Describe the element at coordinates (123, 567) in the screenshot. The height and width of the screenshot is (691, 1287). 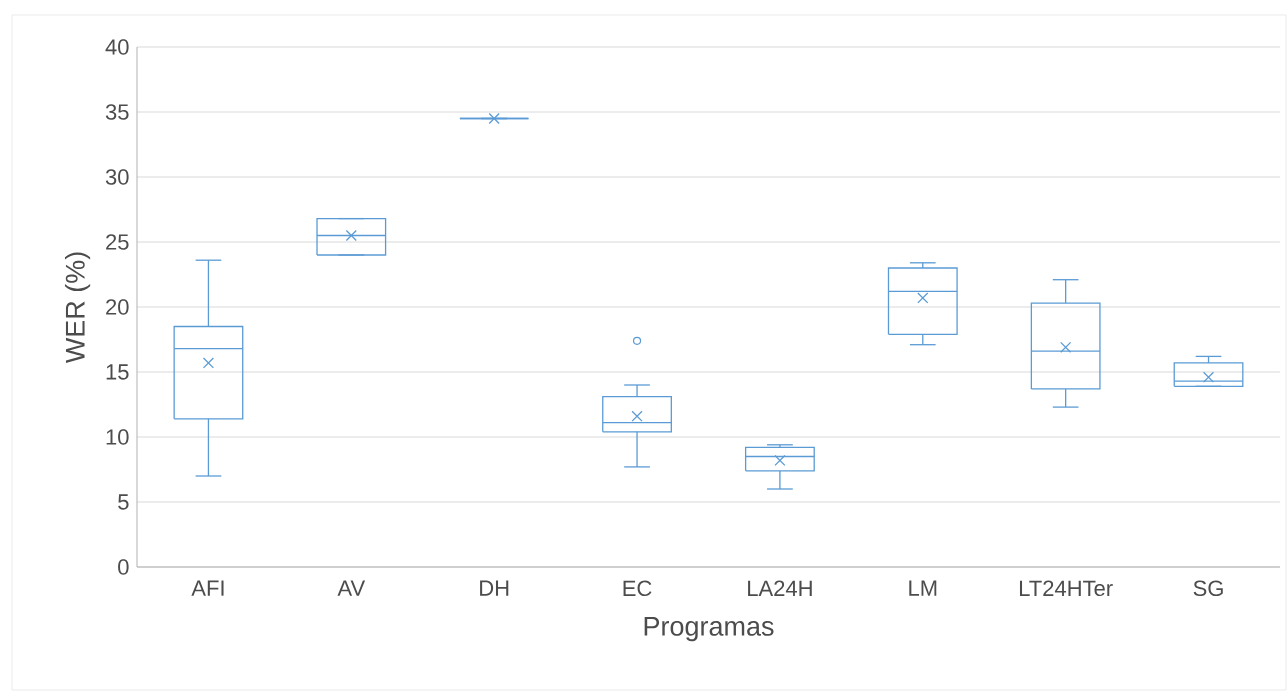
I see `y-tick-label: 0` at that location.